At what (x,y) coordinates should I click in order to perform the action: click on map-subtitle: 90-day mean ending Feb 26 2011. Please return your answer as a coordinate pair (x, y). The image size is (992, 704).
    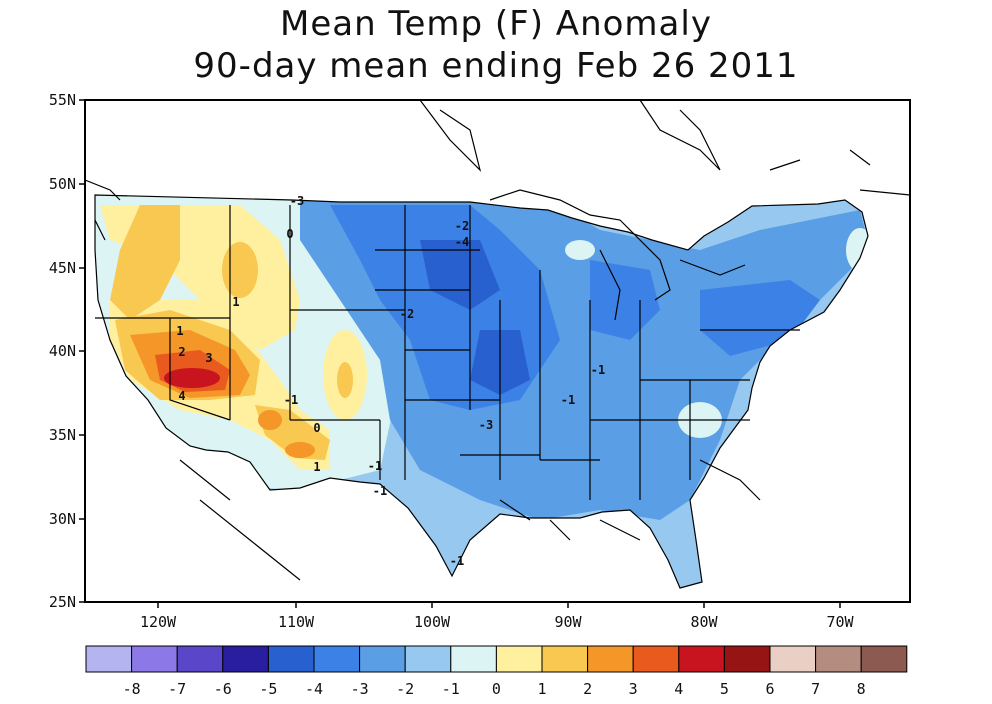
    Looking at the image, I should click on (496, 66).